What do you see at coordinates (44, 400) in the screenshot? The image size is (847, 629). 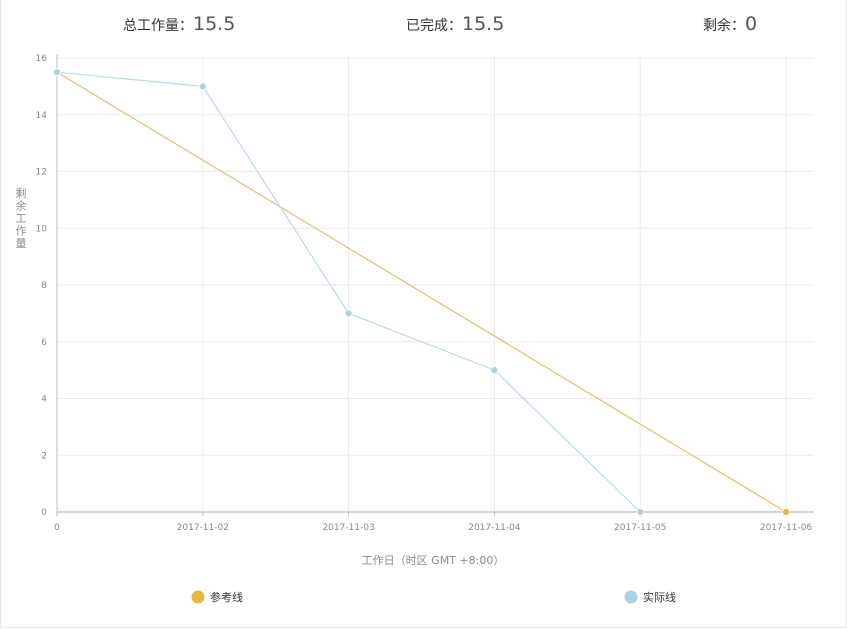 I see `y-tick-label: 4` at bounding box center [44, 400].